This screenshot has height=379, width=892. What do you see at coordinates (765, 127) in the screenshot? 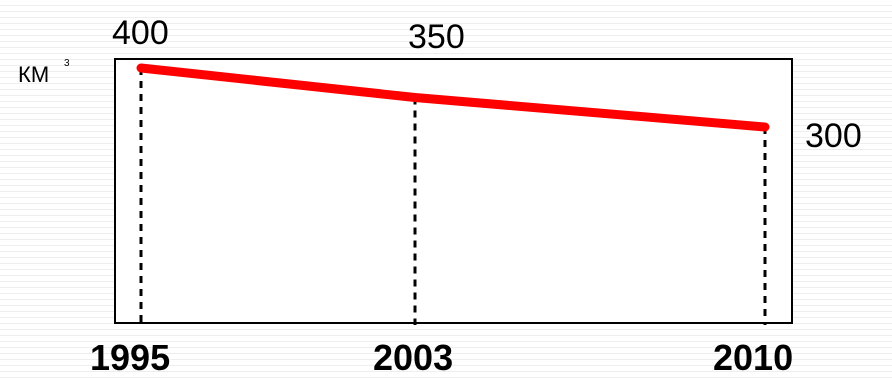
I see `data-point-2010` at bounding box center [765, 127].